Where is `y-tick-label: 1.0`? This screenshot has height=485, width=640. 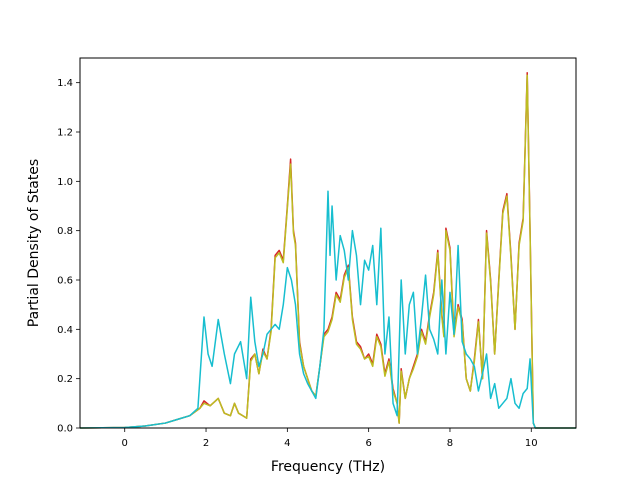
y-tick-label: 1.0 is located at coordinates (65, 182).